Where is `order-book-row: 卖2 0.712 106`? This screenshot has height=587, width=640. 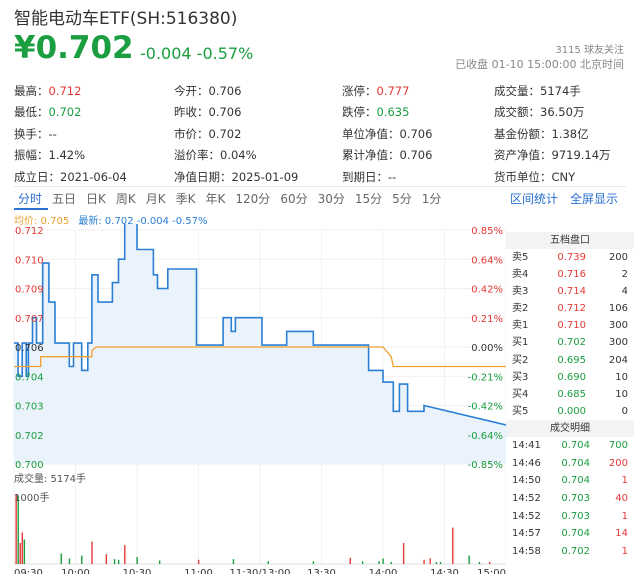 order-book-row: 卖2 0.712 106 is located at coordinates (570, 308).